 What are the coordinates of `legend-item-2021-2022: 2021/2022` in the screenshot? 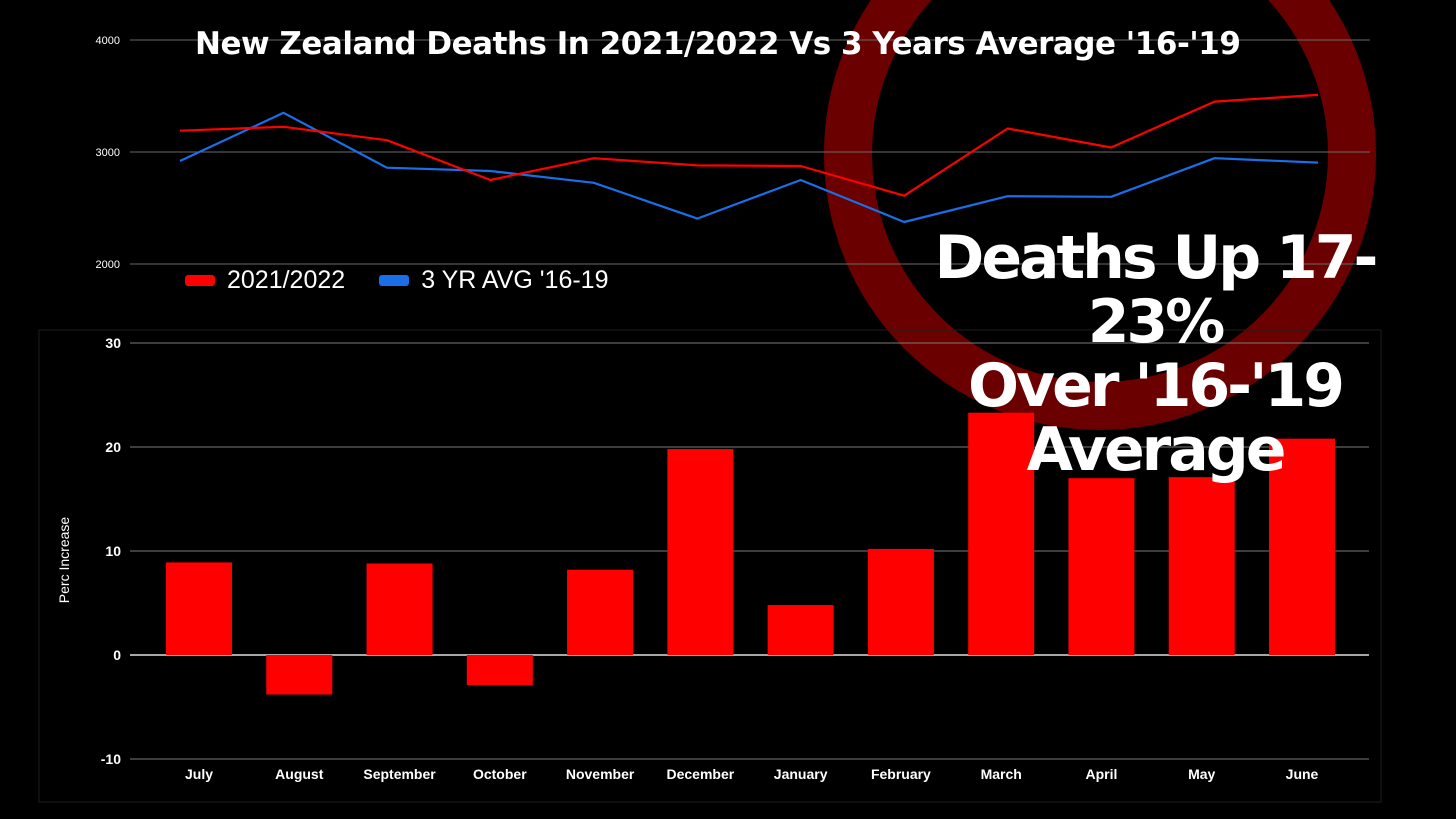 It's located at (265, 280).